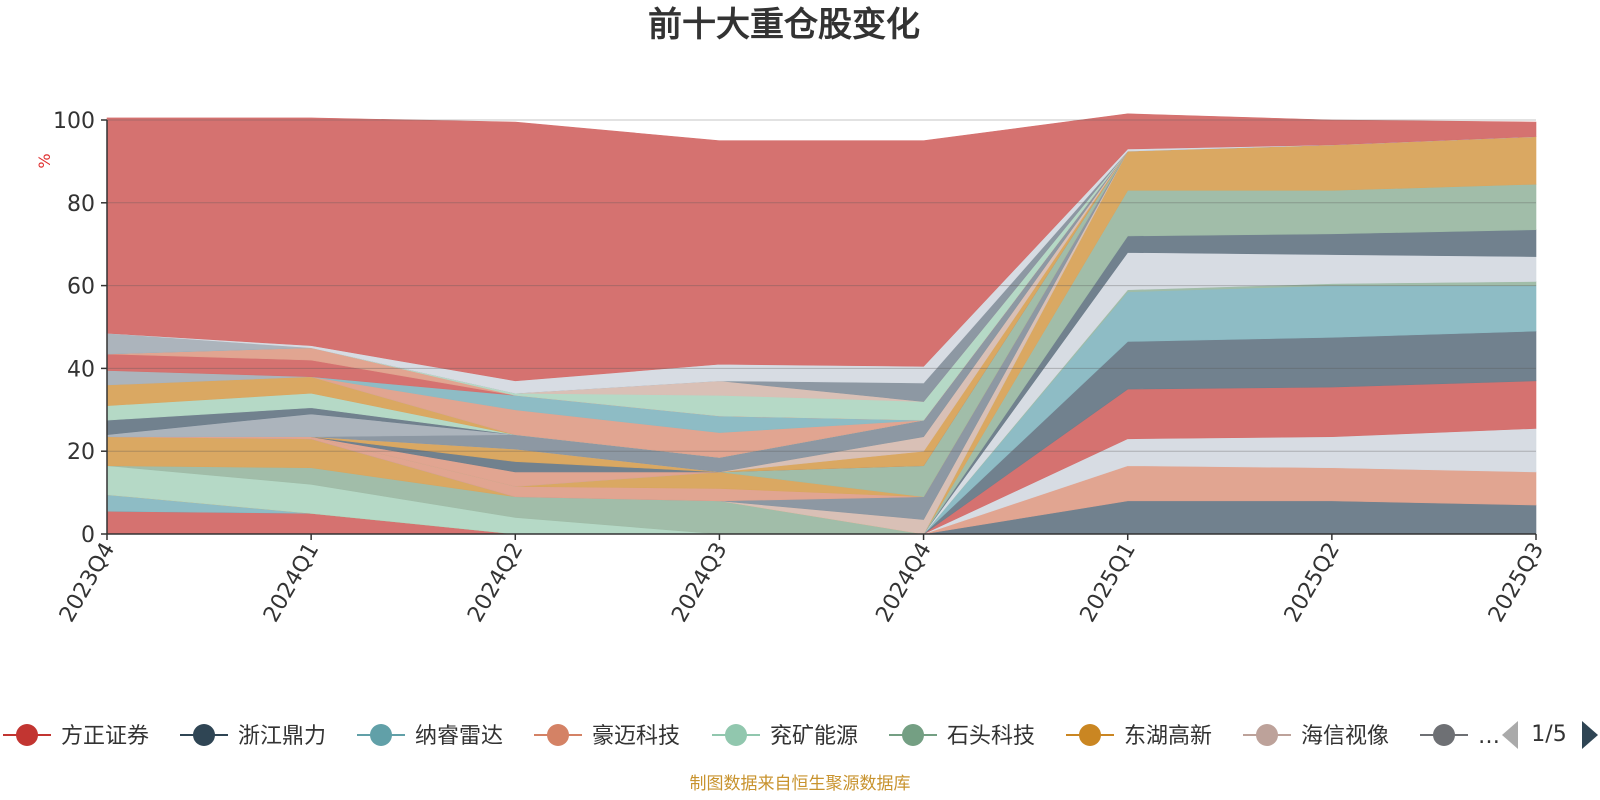  I want to click on y-tick-label: 20, so click(81, 452).